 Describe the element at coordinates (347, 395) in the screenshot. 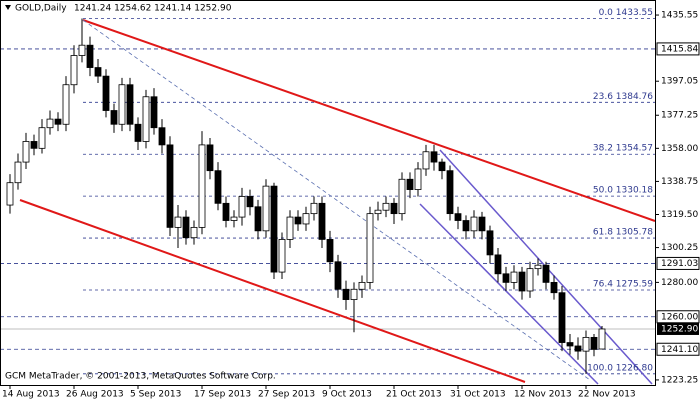

I see `x-tick-label: 9 Oct 2013` at that location.